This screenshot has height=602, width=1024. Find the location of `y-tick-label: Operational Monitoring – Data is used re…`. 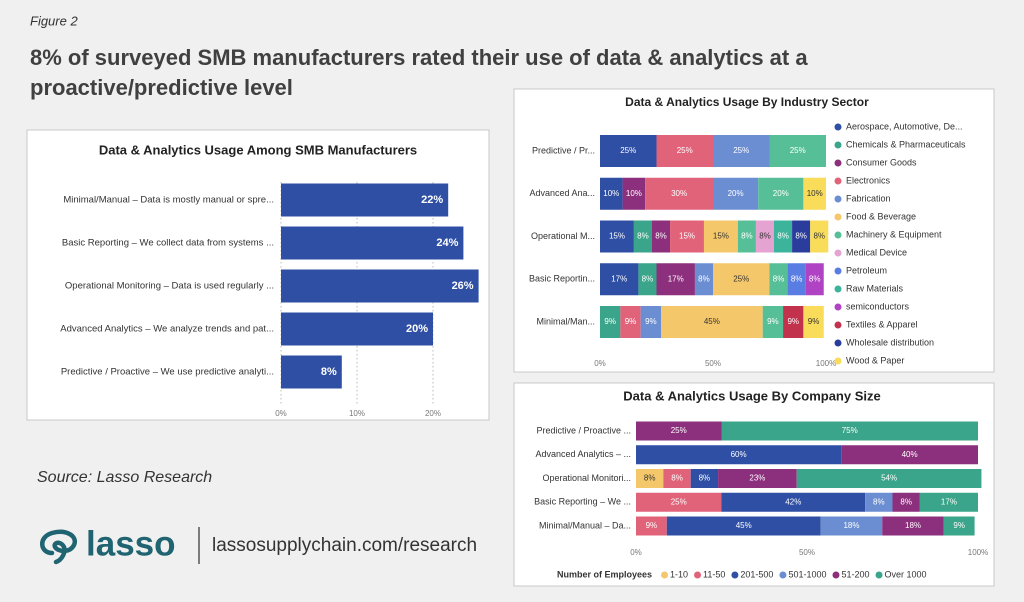

y-tick-label: Operational Monitoring – Data is used re… is located at coordinates (169, 286).